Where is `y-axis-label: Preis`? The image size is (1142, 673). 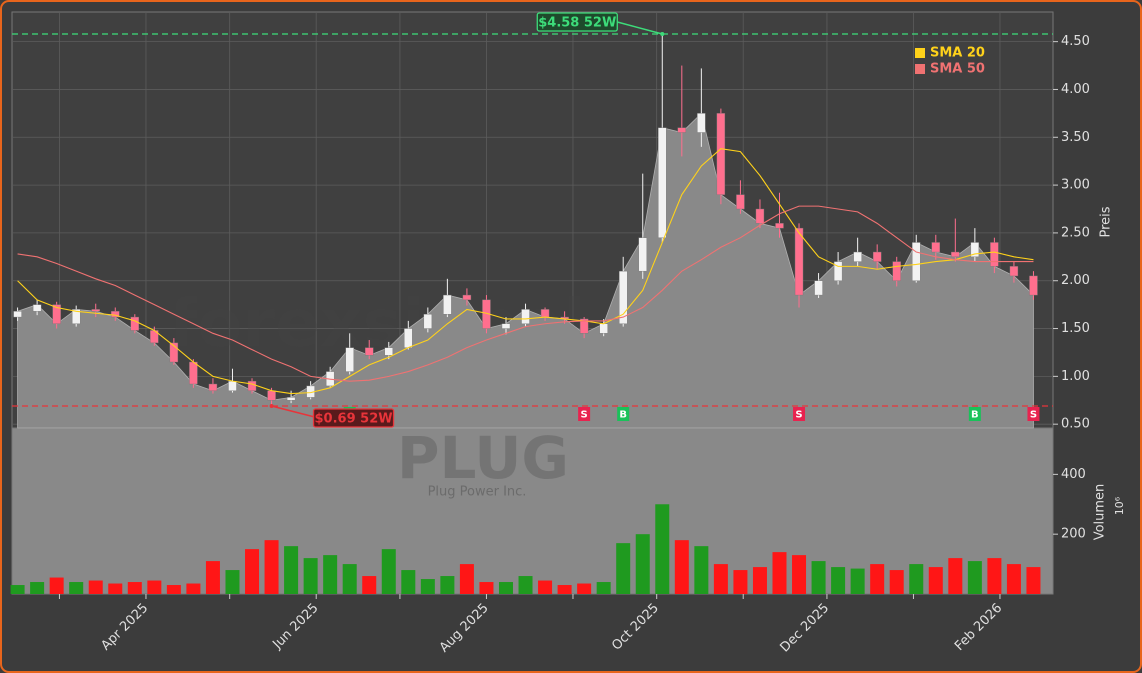 y-axis-label: Preis is located at coordinates (1106, 221).